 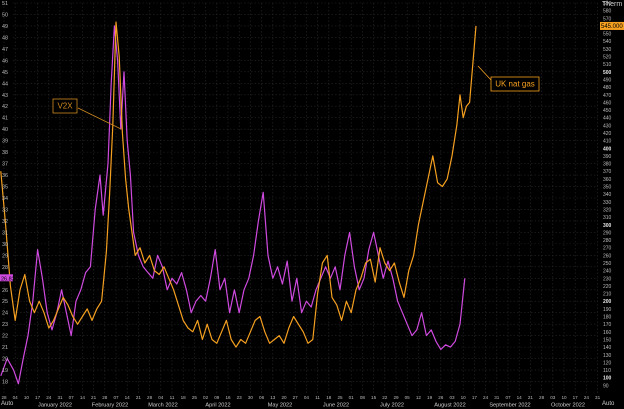 What do you see at coordinates (251, 397) in the screenshot?
I see `x-day-tick-label: 30` at bounding box center [251, 397].